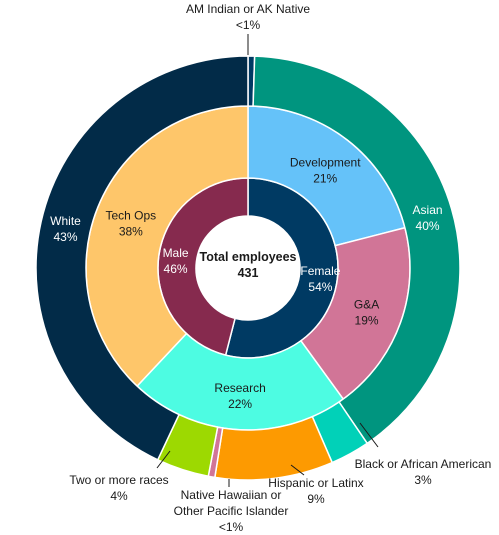 Image resolution: width=499 pixels, height=535 pixels. What do you see at coordinates (423, 480) in the screenshot?
I see `slice-value: 3%` at bounding box center [423, 480].